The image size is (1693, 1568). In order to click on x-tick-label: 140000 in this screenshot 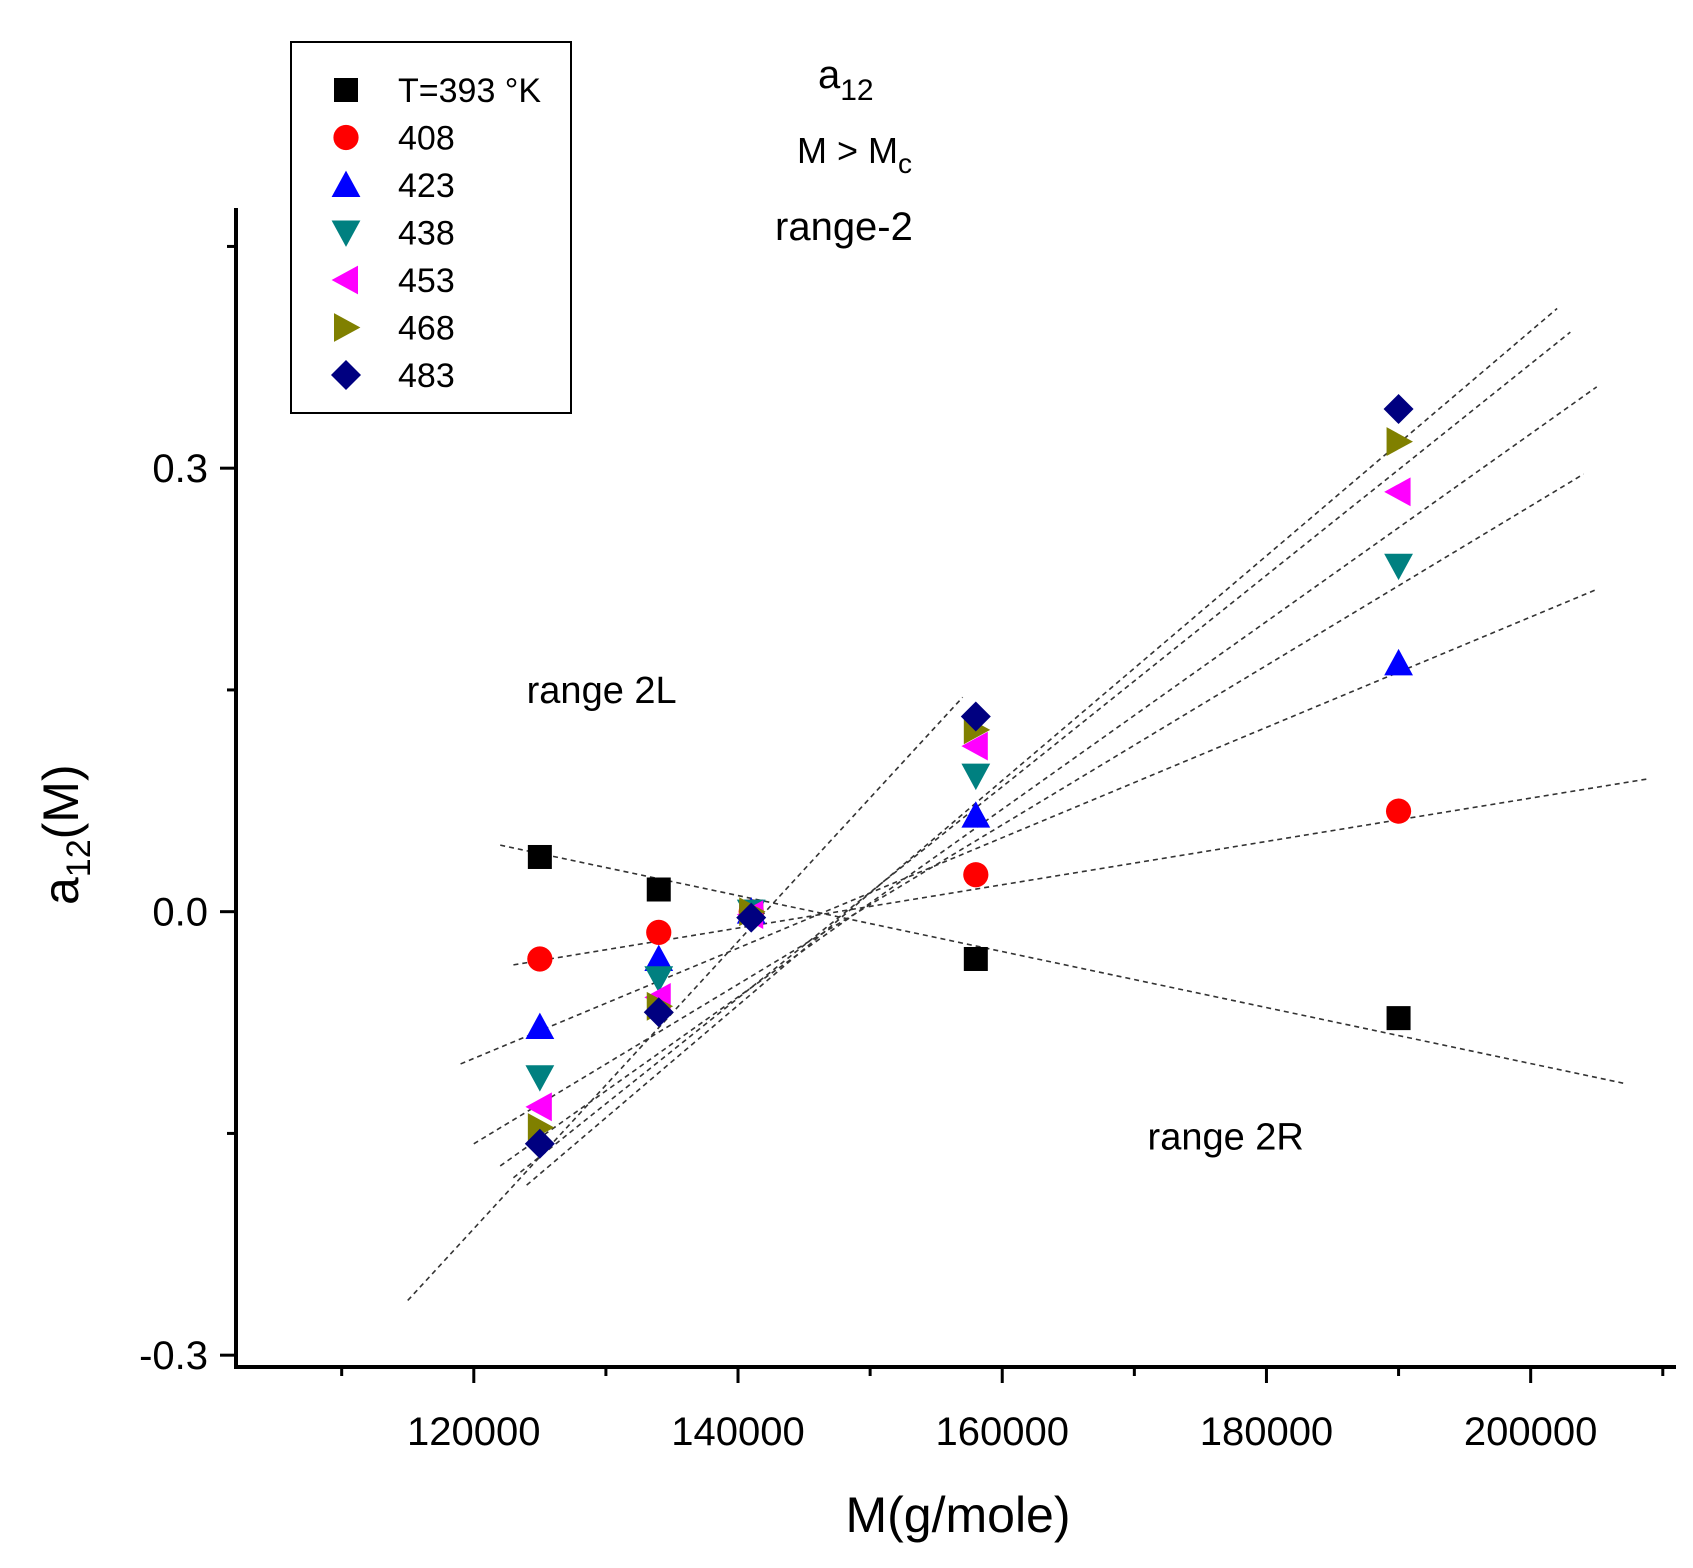, I will do `click(737, 1432)`.